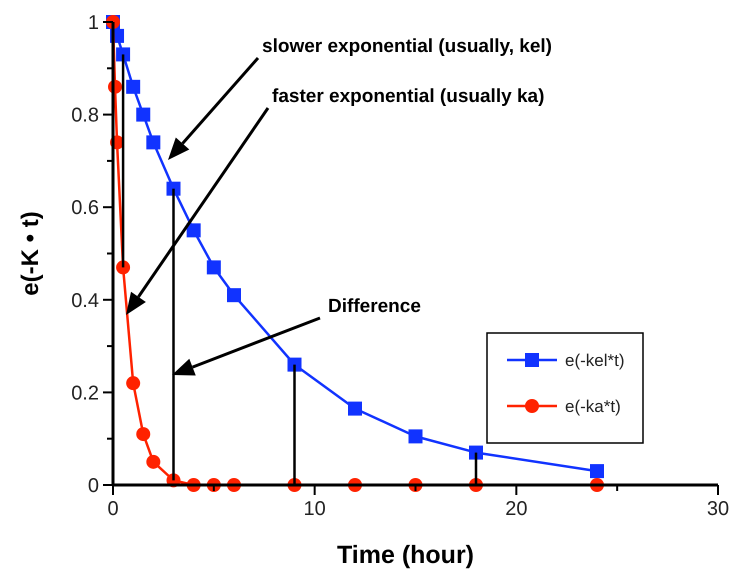 This screenshot has height=575, width=742. What do you see at coordinates (93, 486) in the screenshot?
I see `y-tick-label: 0` at bounding box center [93, 486].